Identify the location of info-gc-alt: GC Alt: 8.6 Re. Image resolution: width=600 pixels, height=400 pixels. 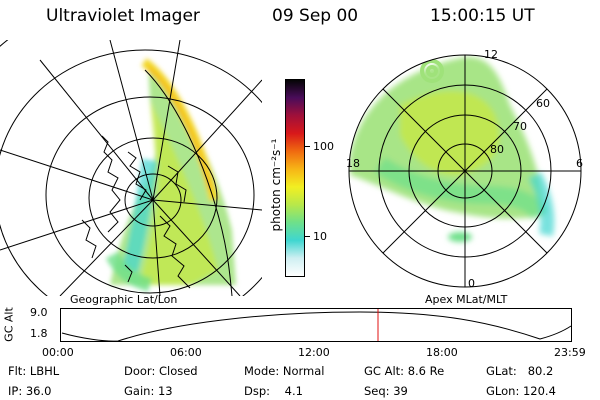
(404, 371).